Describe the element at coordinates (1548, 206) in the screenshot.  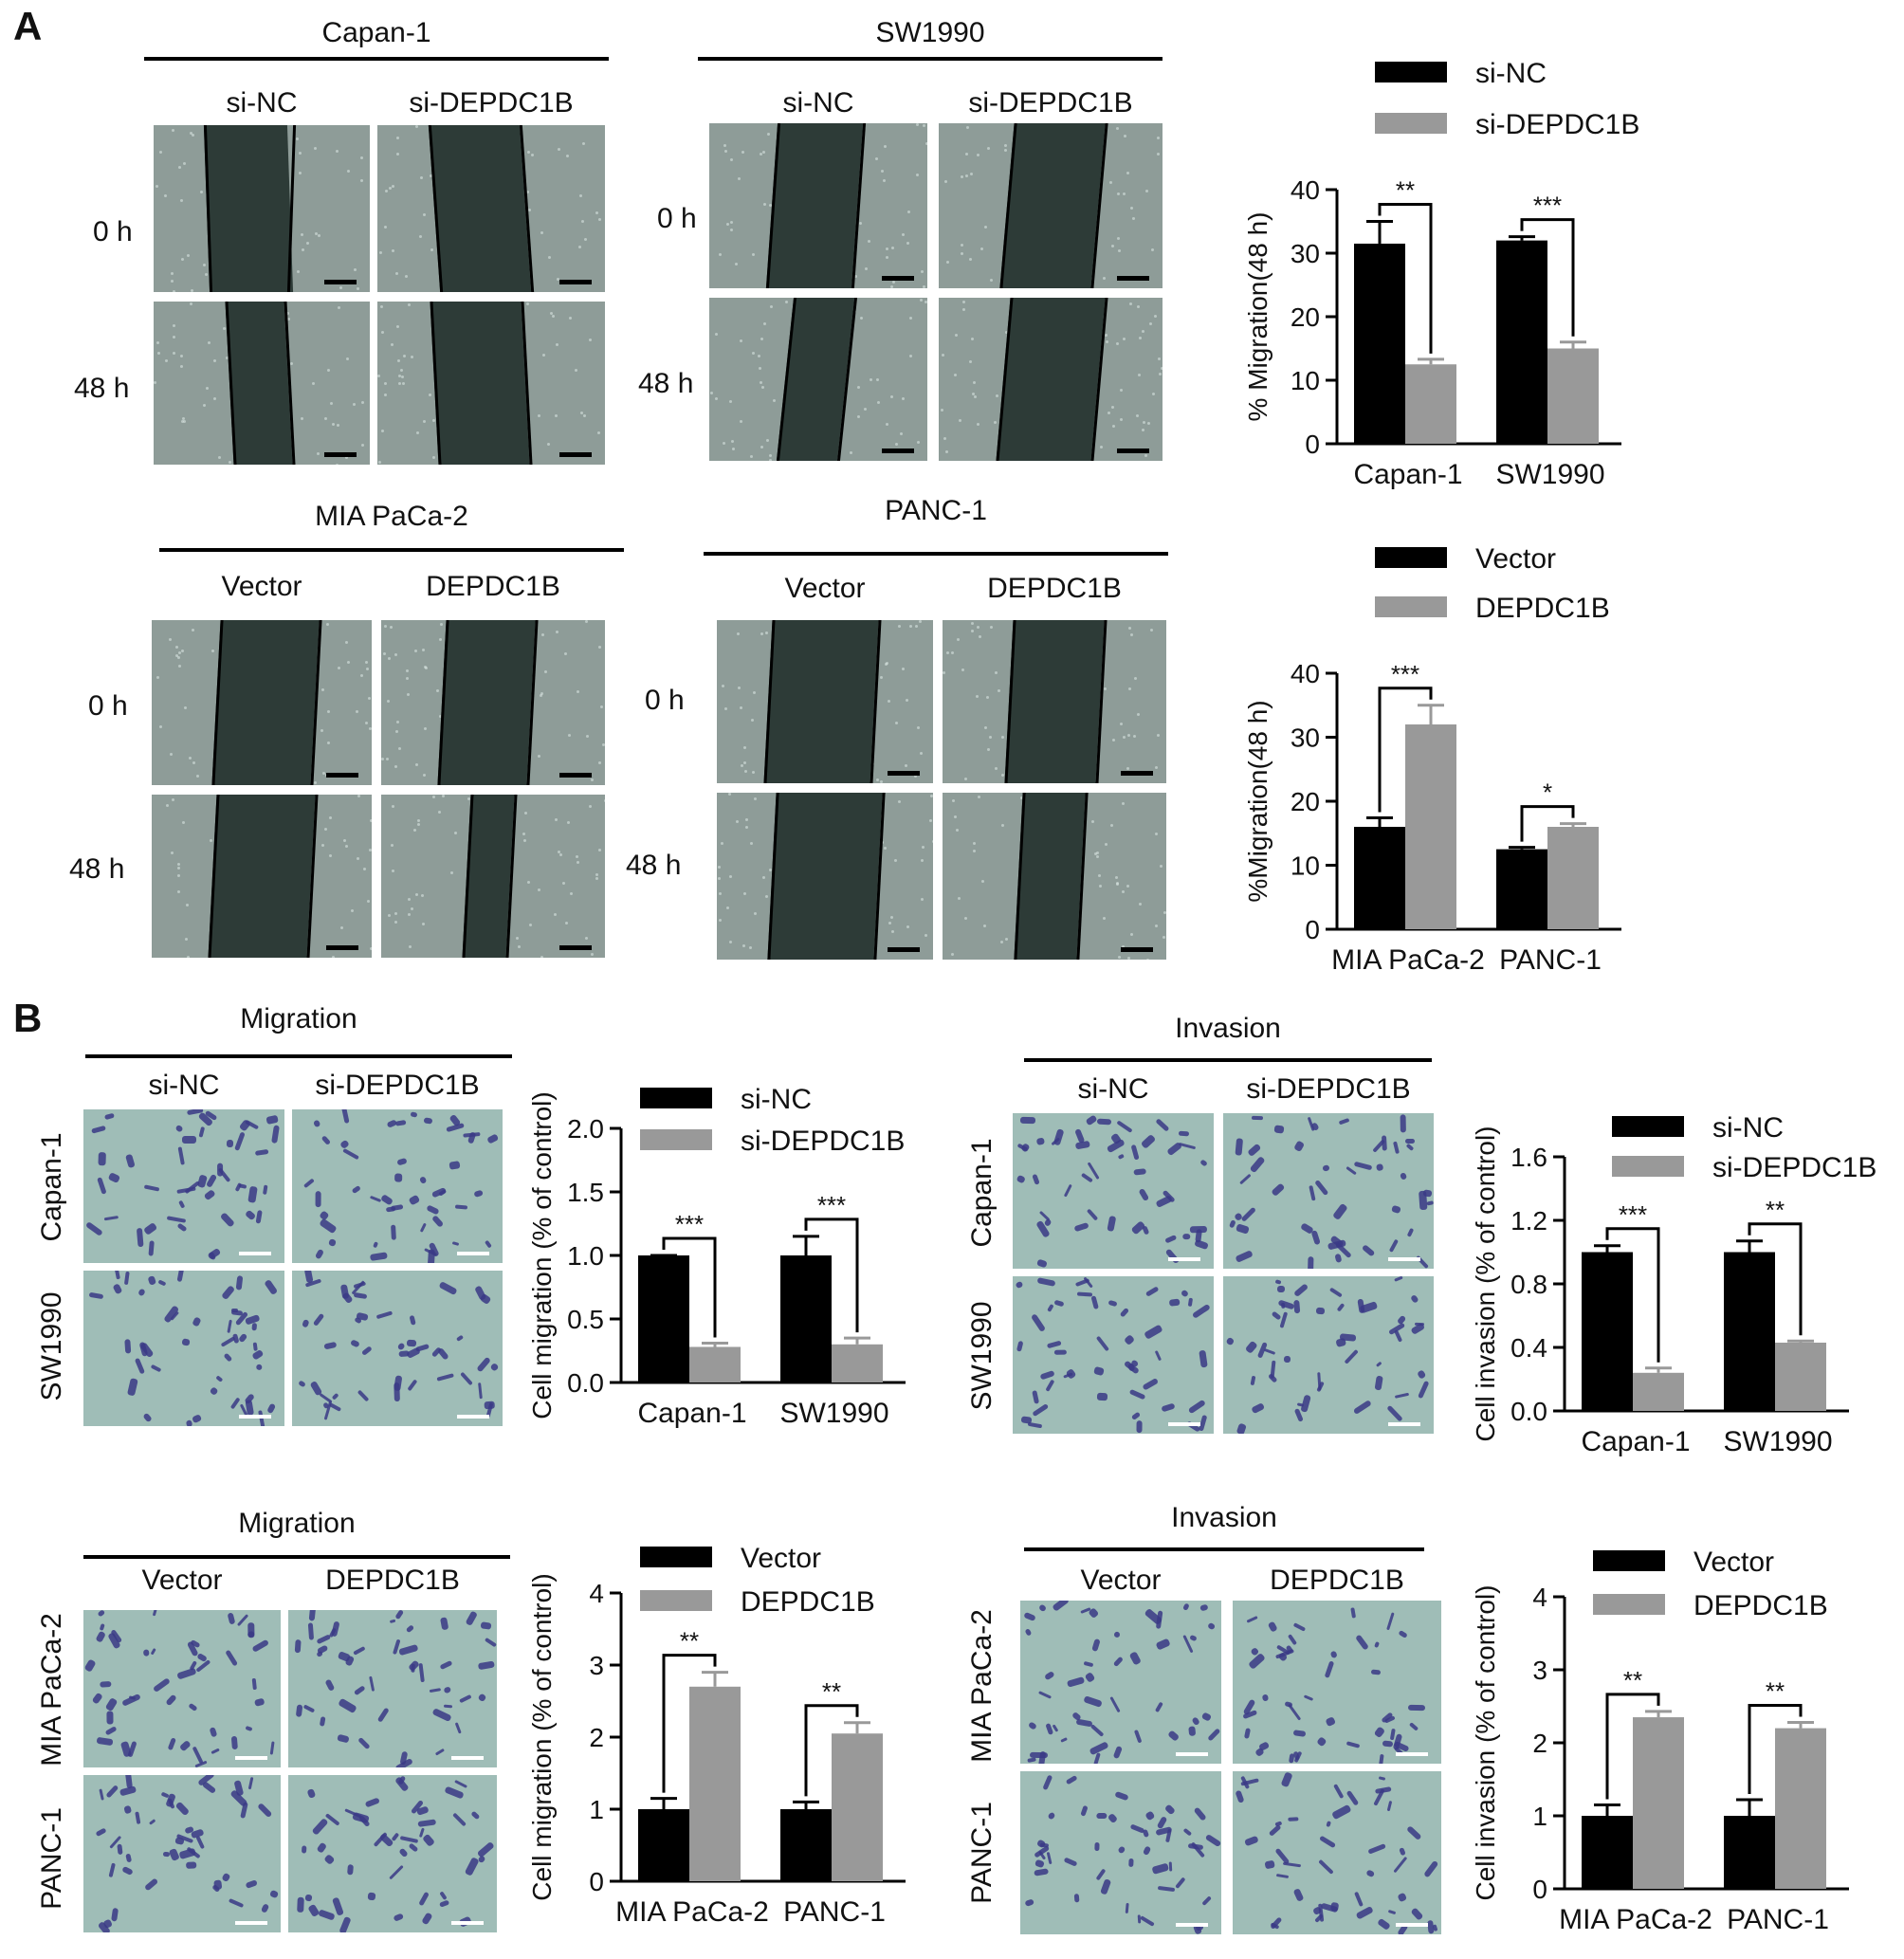
I see `significance-mark: ***` at that location.